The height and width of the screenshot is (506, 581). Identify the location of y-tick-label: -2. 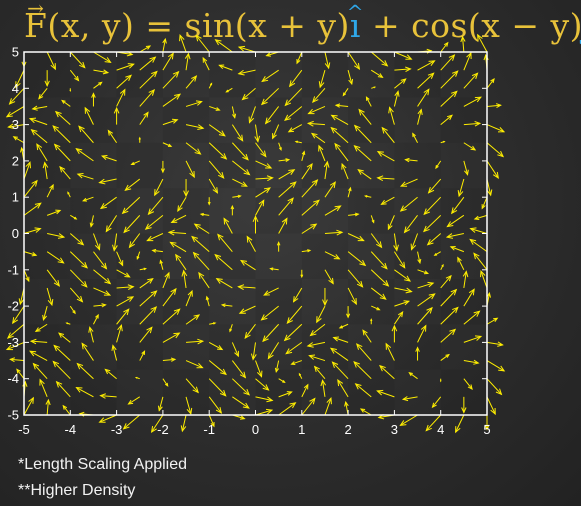
(13, 306).